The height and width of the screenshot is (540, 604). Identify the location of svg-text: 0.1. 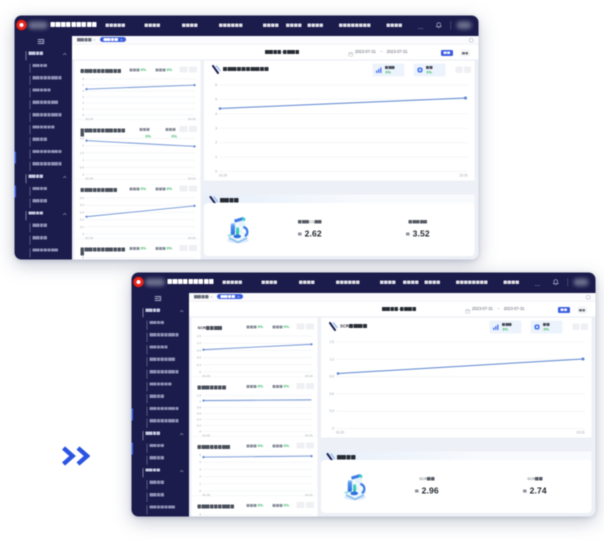
(82, 227).